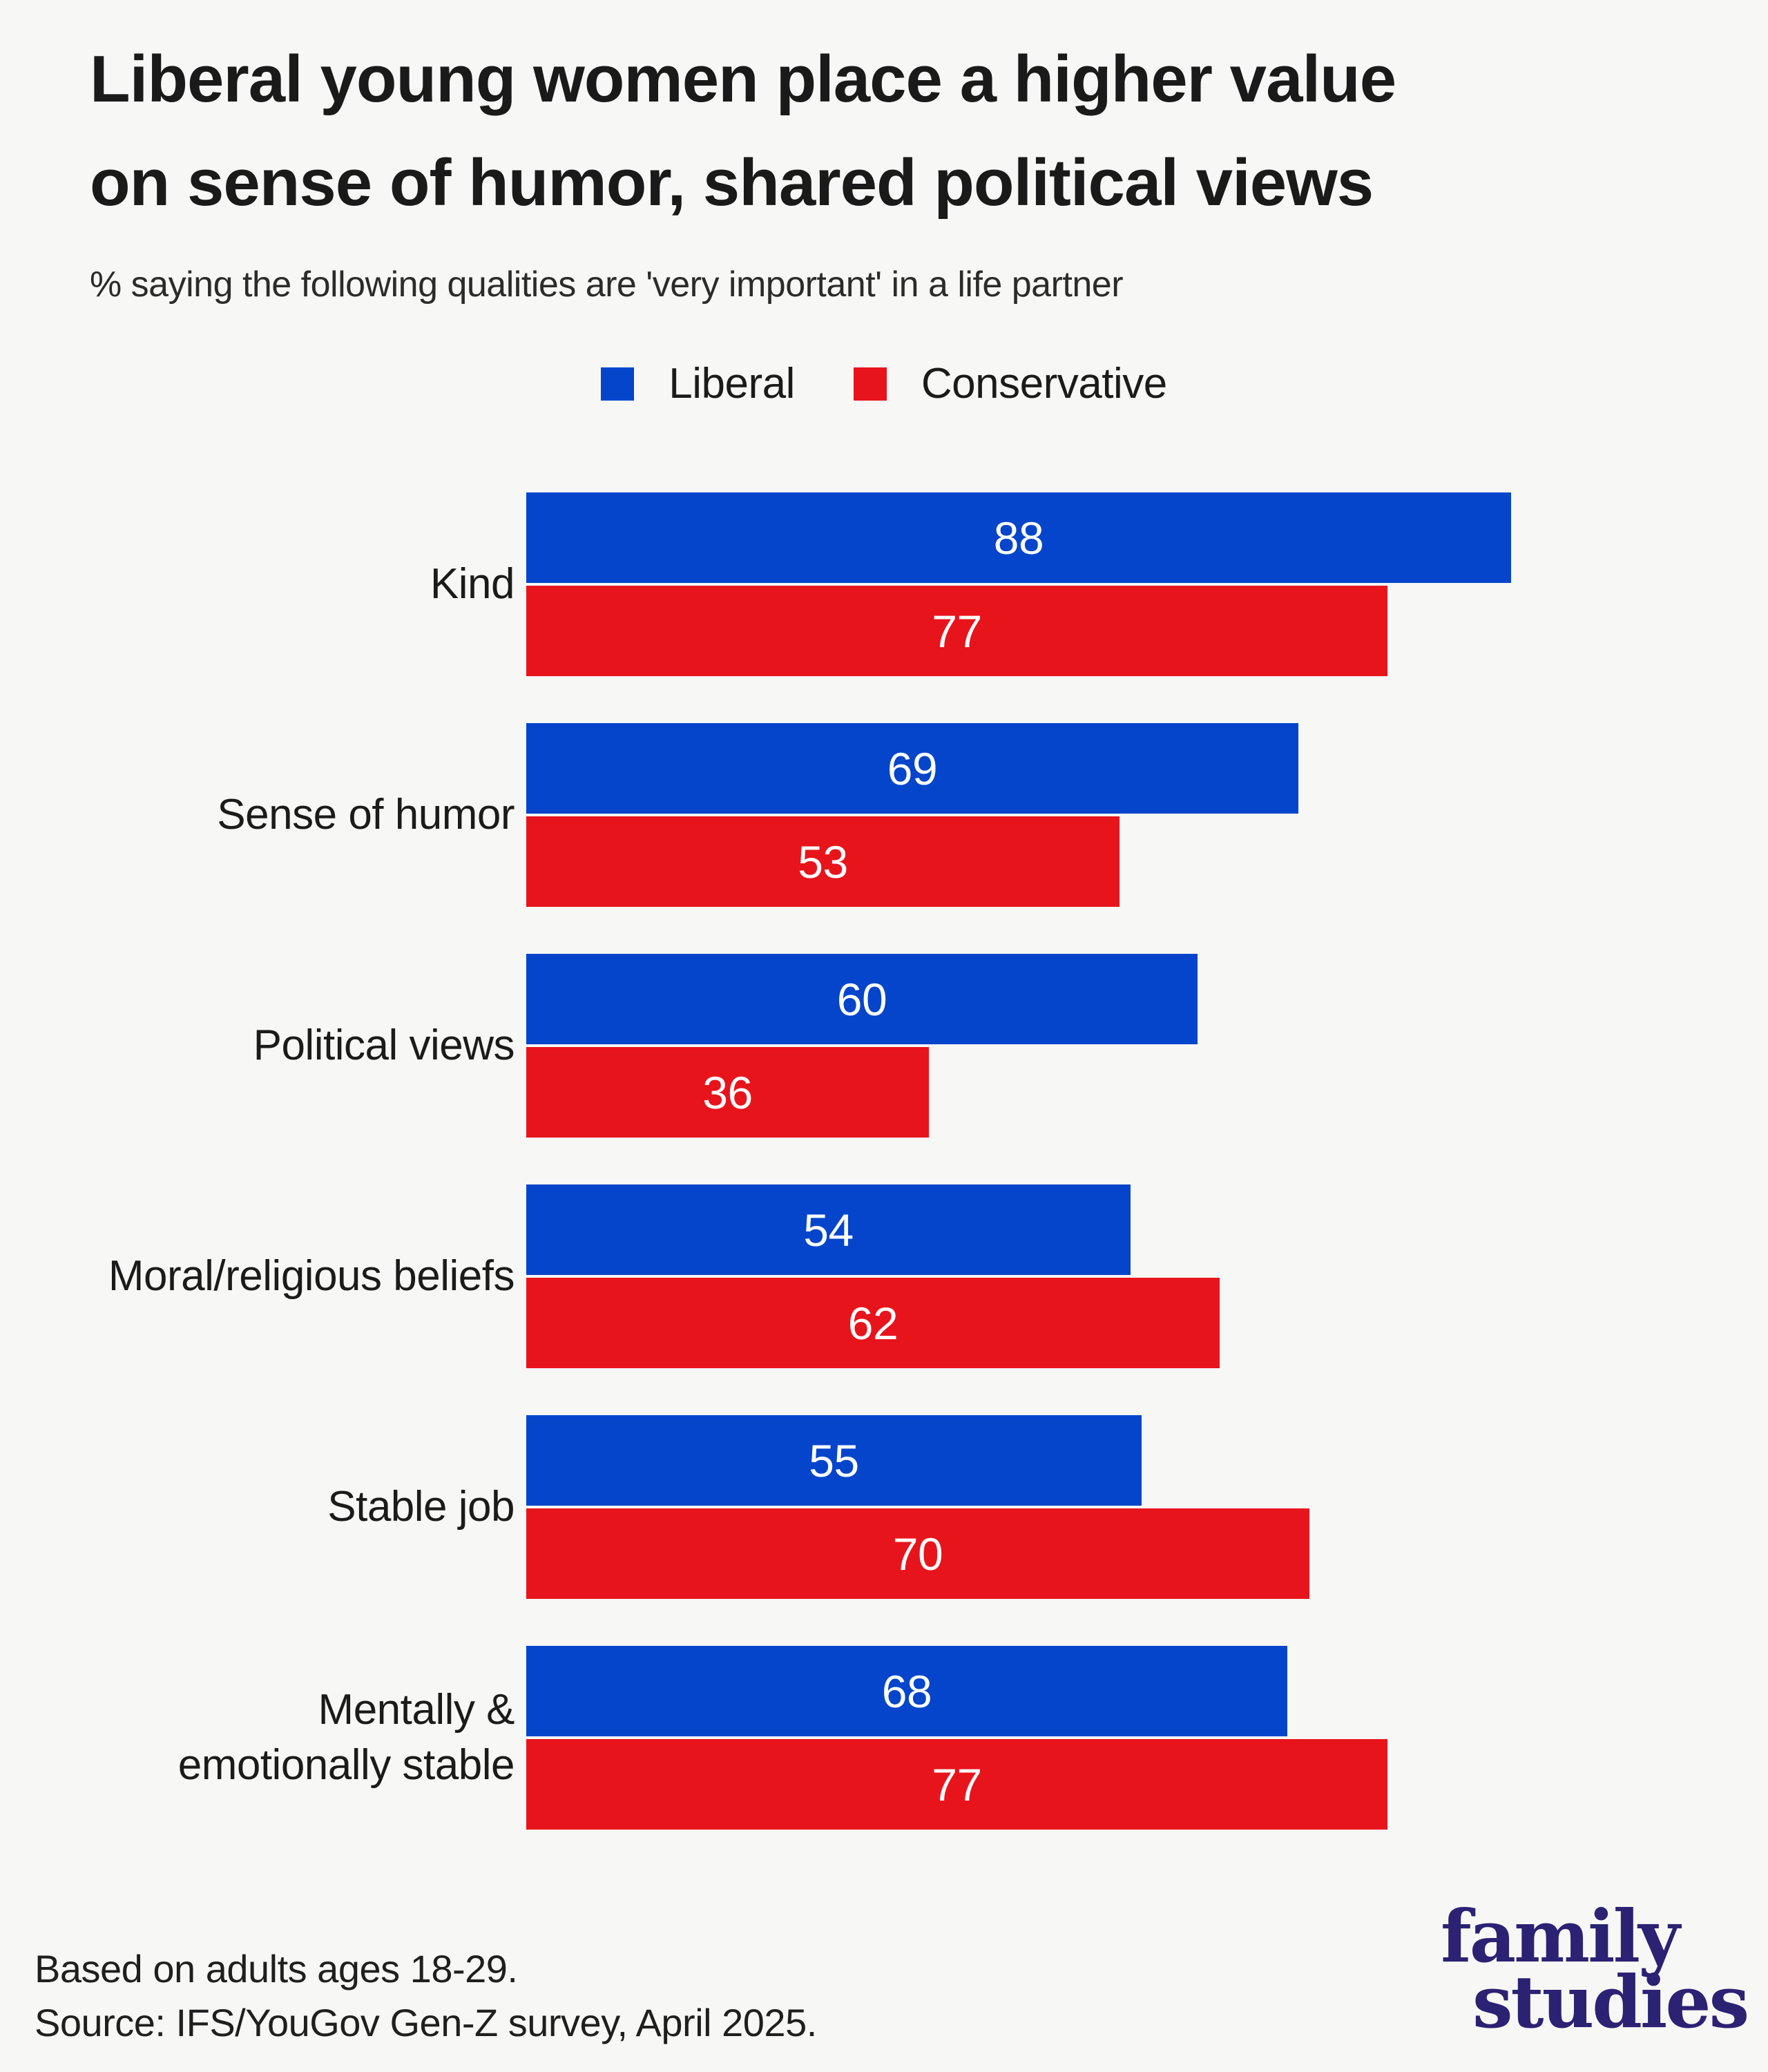  I want to click on legend-item-liberal: Liberal, so click(698, 383).